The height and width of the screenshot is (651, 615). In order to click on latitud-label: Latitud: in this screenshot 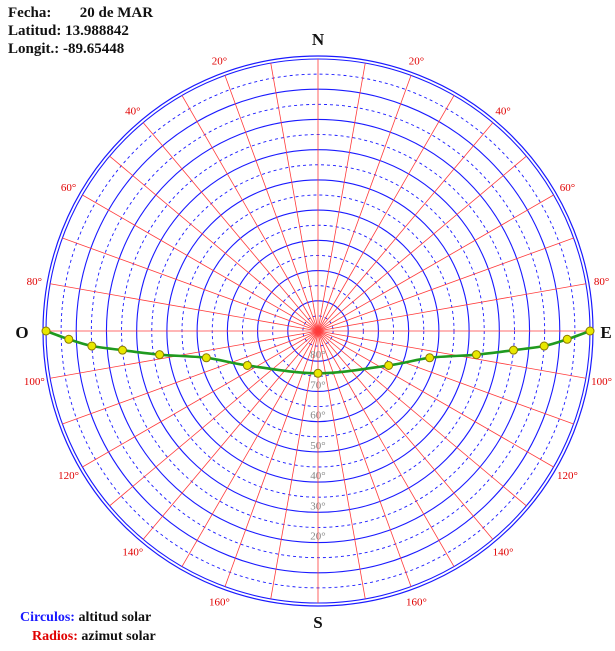, I will do `click(35, 31)`.